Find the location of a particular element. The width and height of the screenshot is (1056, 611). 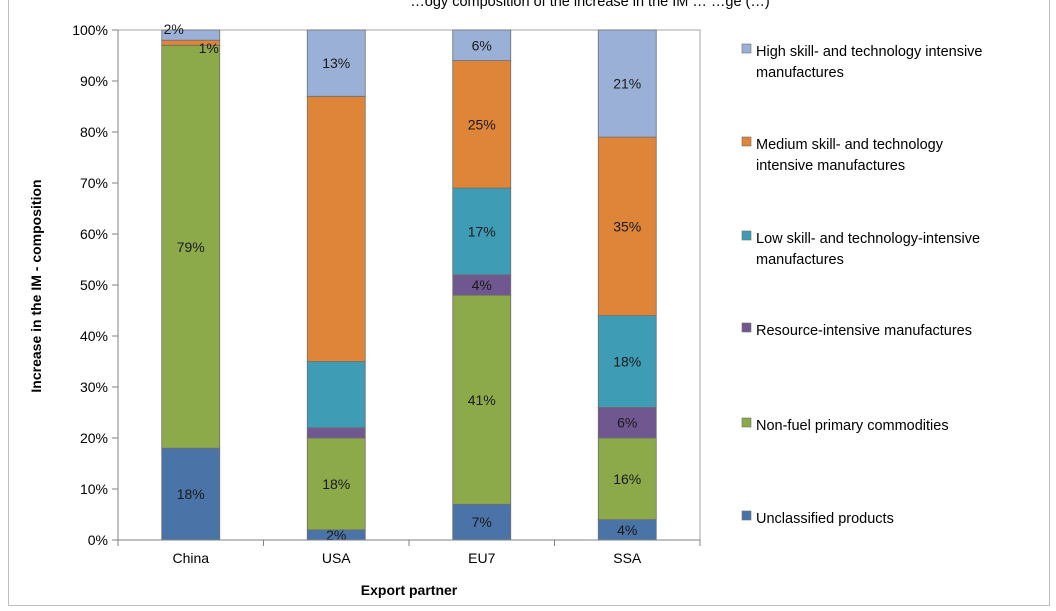

data-label: 25% is located at coordinates (482, 124).